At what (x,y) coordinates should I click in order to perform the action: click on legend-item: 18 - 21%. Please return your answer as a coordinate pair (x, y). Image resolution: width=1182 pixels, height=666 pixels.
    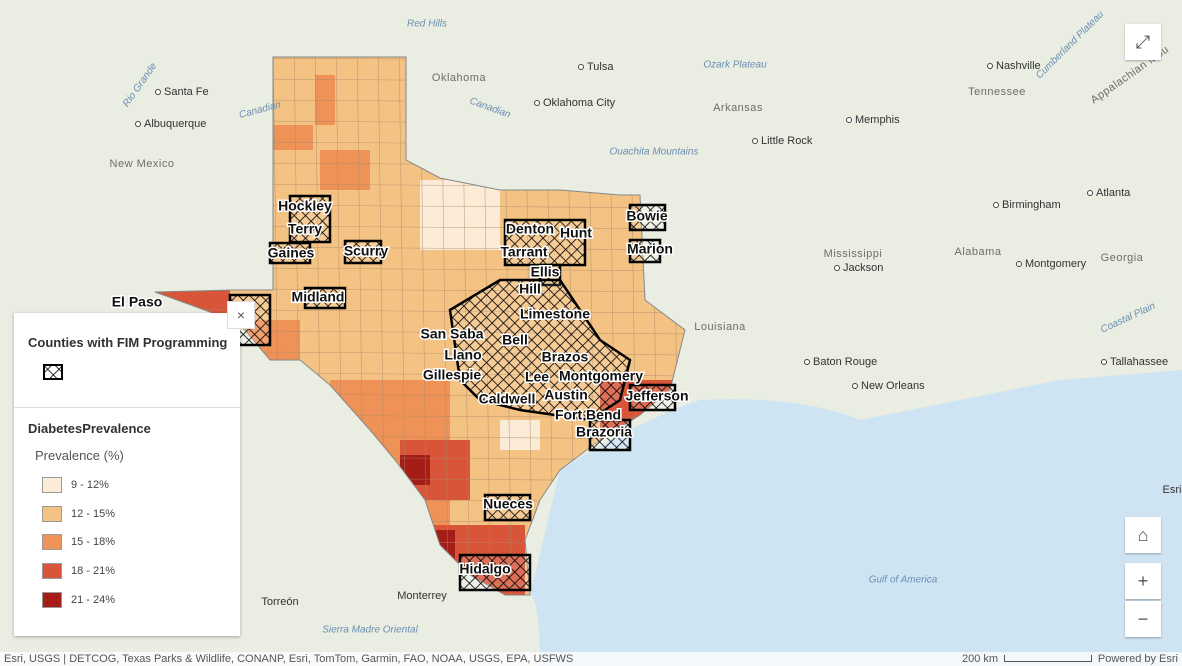
    Looking at the image, I should click on (79, 571).